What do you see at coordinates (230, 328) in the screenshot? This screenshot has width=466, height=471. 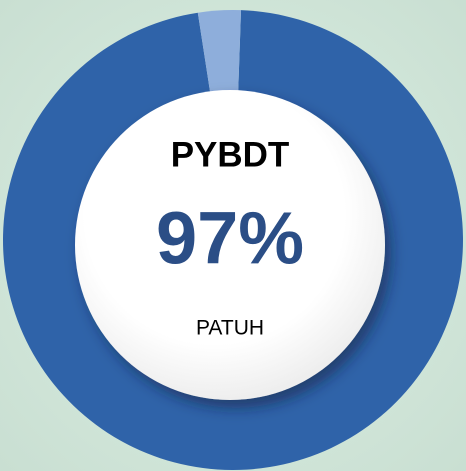 I see `subtitle: PATUH` at bounding box center [230, 328].